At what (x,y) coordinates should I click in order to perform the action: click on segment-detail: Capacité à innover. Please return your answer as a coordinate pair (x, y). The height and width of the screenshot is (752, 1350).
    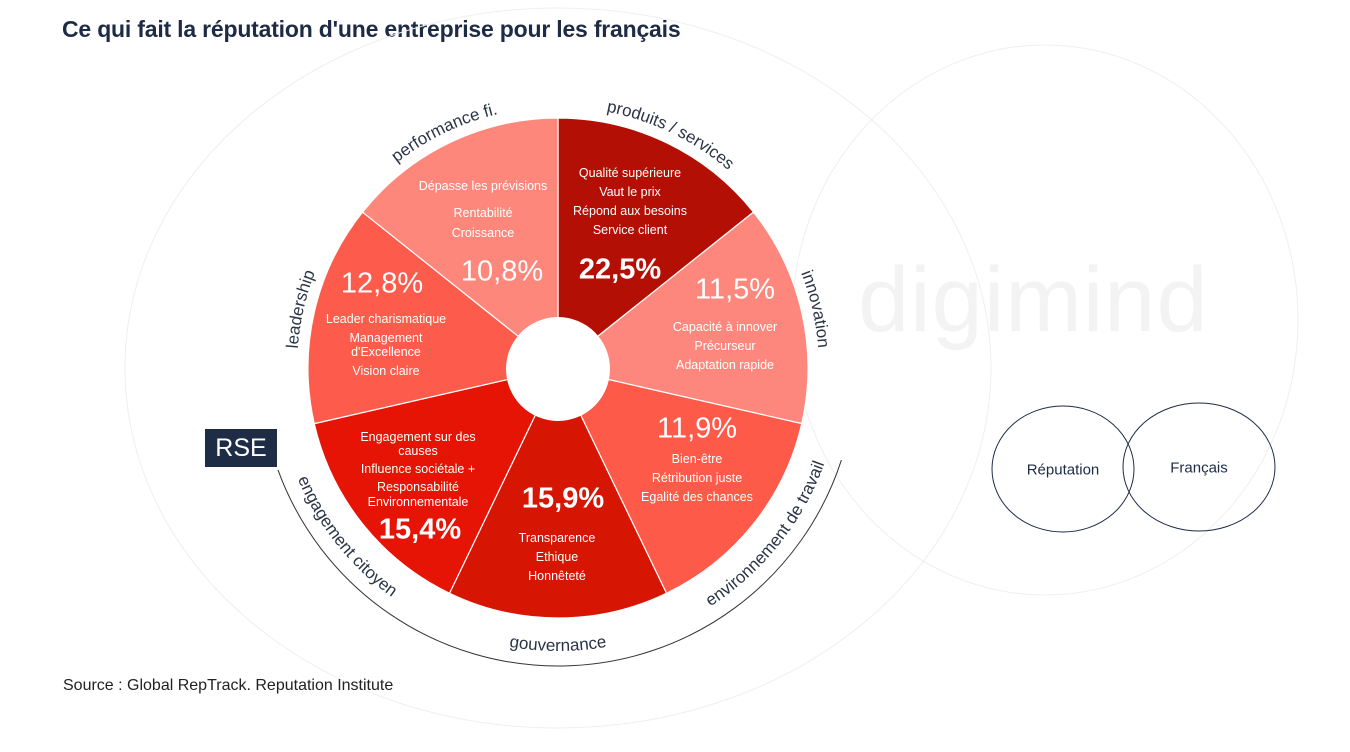
    Looking at the image, I should click on (725, 327).